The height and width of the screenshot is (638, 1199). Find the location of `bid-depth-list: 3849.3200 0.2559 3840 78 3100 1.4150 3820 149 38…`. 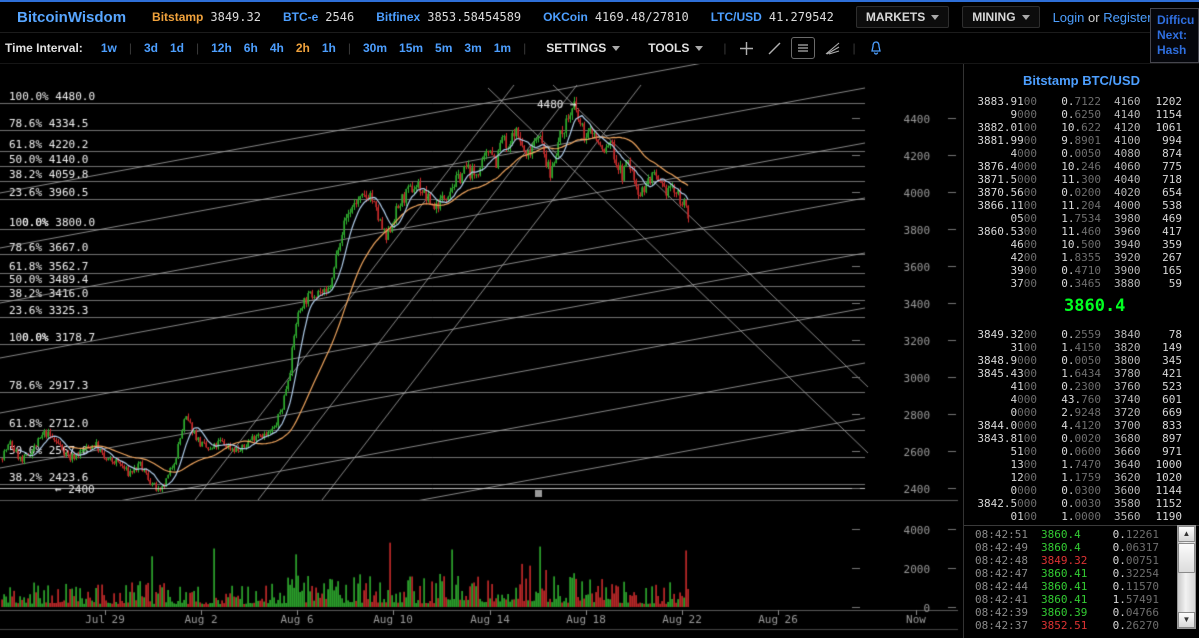

bid-depth-list: 3849.3200 0.2559 3840 78 3100 1.4150 3820 149 38… is located at coordinates (1081, 425).